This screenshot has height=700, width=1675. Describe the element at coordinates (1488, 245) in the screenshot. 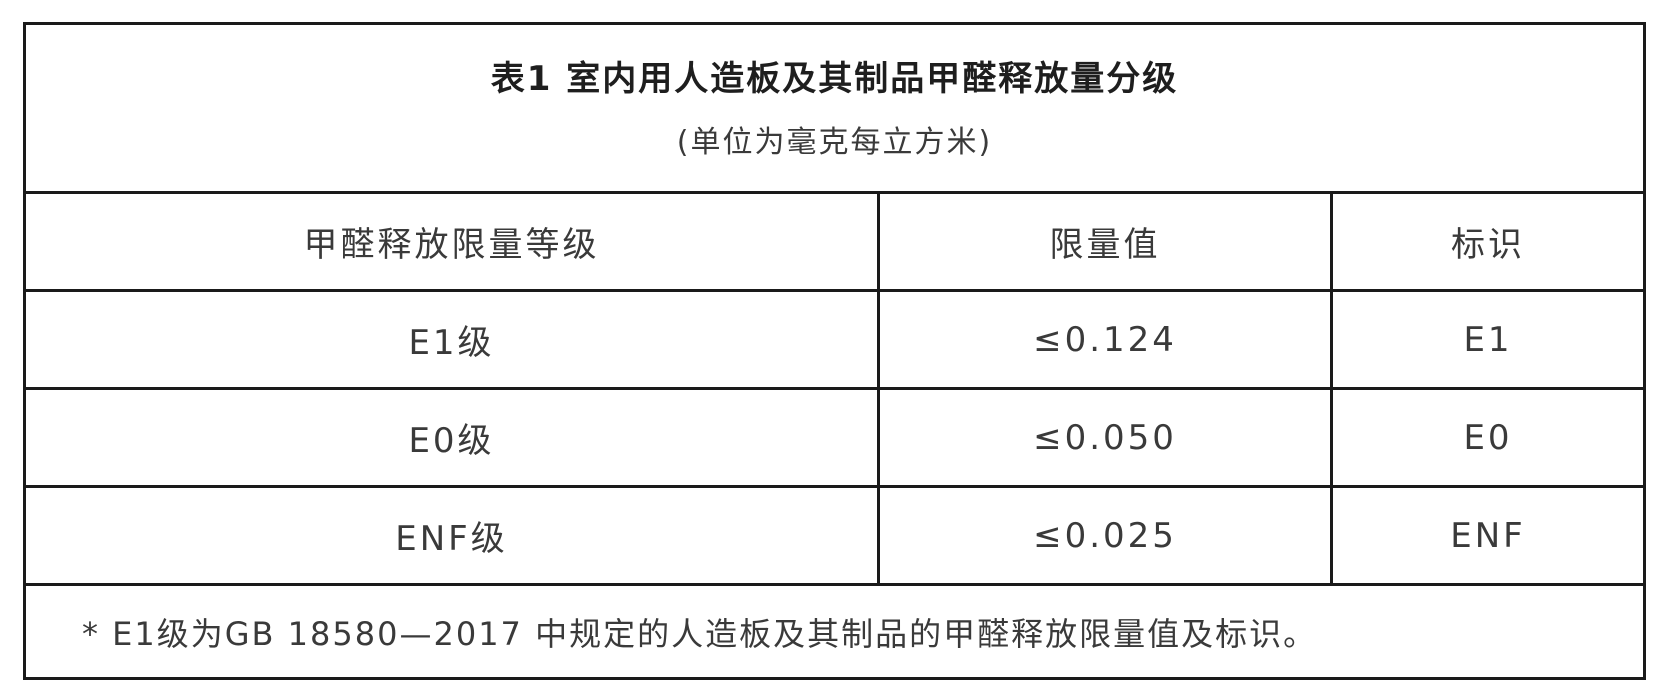

I see `header-mark: 标识` at that location.